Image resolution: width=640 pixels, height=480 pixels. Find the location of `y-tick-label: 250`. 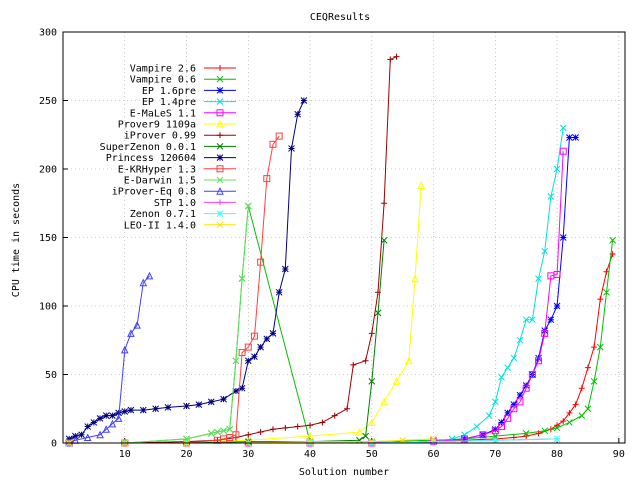

y-tick-label: 250 is located at coordinates (48, 101).